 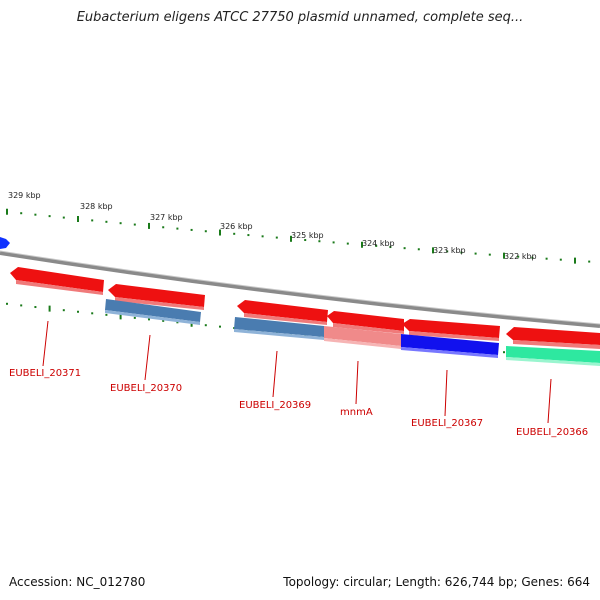 What do you see at coordinates (96, 206) in the screenshot?
I see `scale-label: 328 kbp` at bounding box center [96, 206].